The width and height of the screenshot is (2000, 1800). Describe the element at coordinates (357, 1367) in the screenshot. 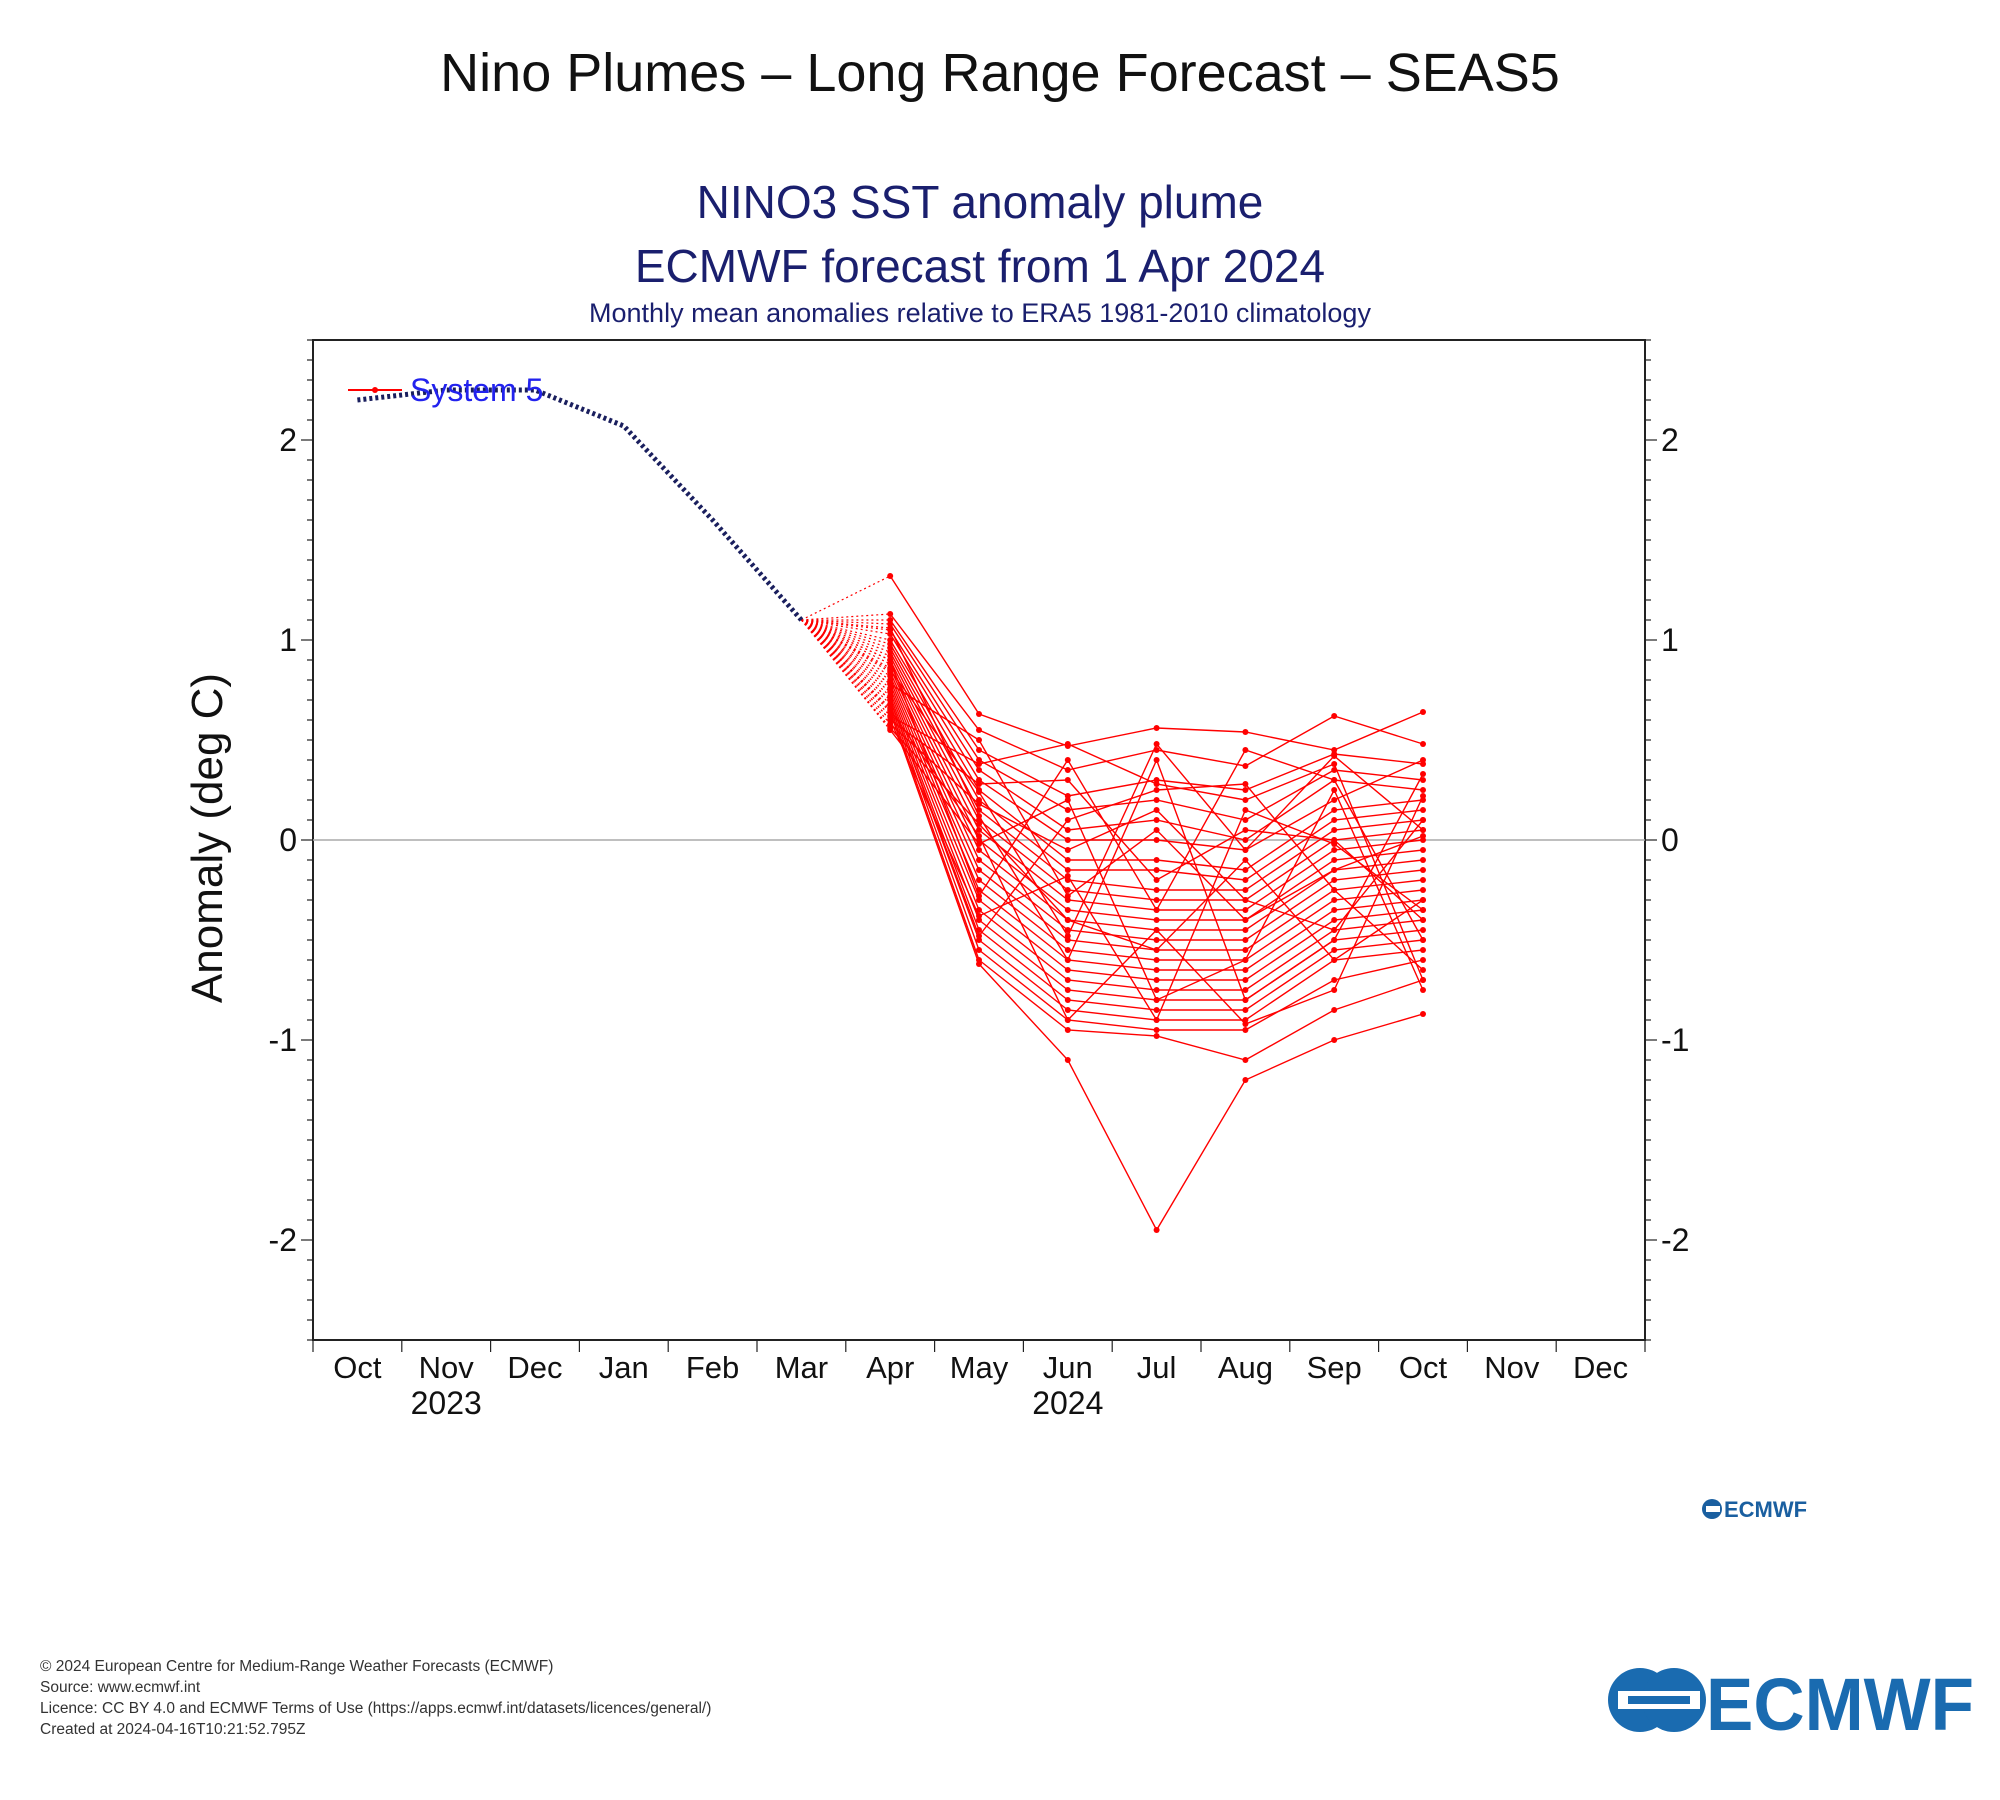

I see `x-tick-label: Oct` at that location.